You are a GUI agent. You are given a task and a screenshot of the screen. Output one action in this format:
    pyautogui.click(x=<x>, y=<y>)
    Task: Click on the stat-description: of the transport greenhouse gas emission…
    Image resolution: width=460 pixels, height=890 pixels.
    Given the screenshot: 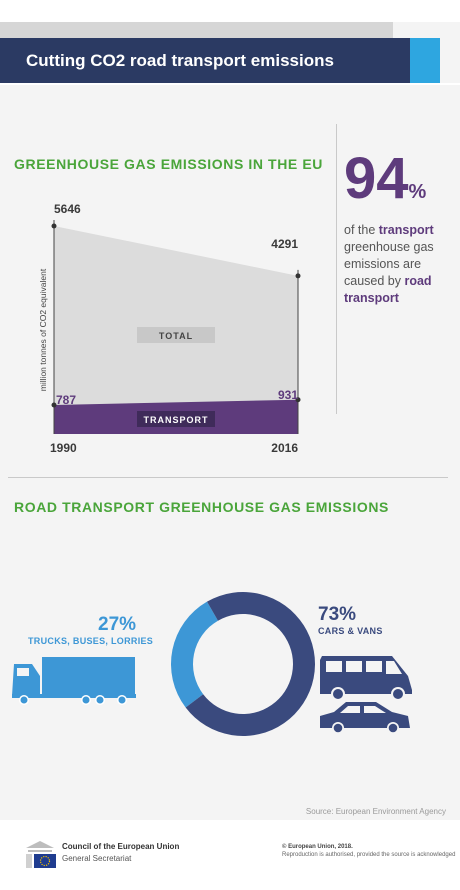 What is the action you would take?
    pyautogui.click(x=399, y=264)
    